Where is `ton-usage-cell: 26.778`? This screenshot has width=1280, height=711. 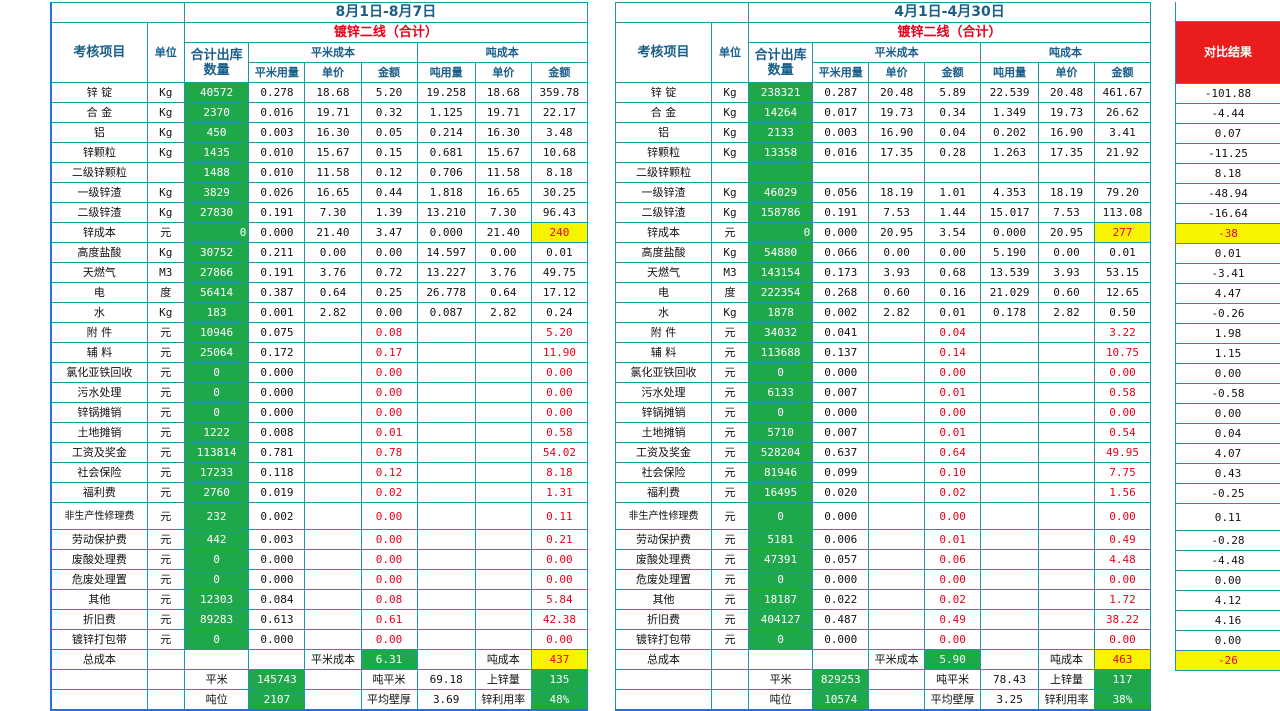
ton-usage-cell: 26.778 is located at coordinates (446, 293).